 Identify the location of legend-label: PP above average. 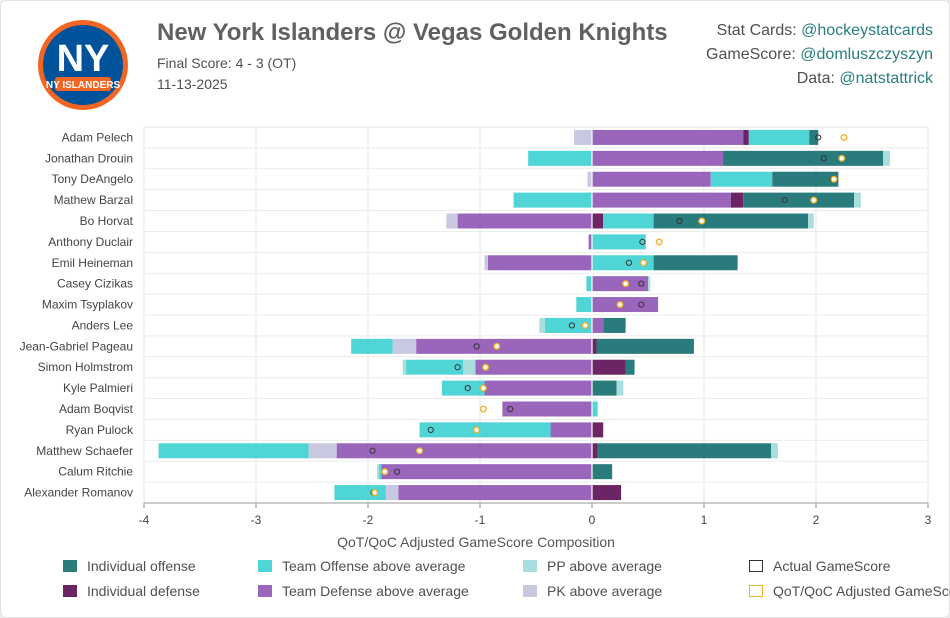
(604, 566).